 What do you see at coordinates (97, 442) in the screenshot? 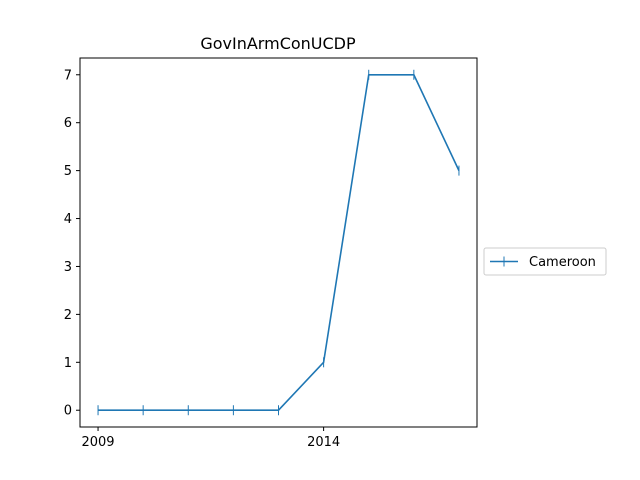
I see `x-tick-label: 2009` at bounding box center [97, 442].